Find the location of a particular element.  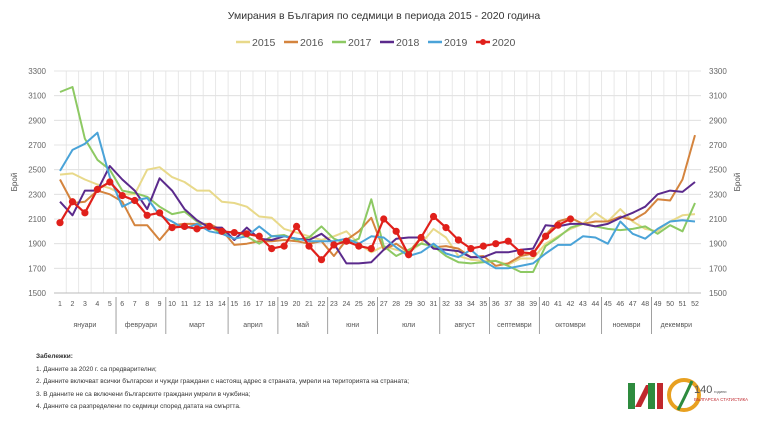

x-tick-label: 37 is located at coordinates (508, 304).